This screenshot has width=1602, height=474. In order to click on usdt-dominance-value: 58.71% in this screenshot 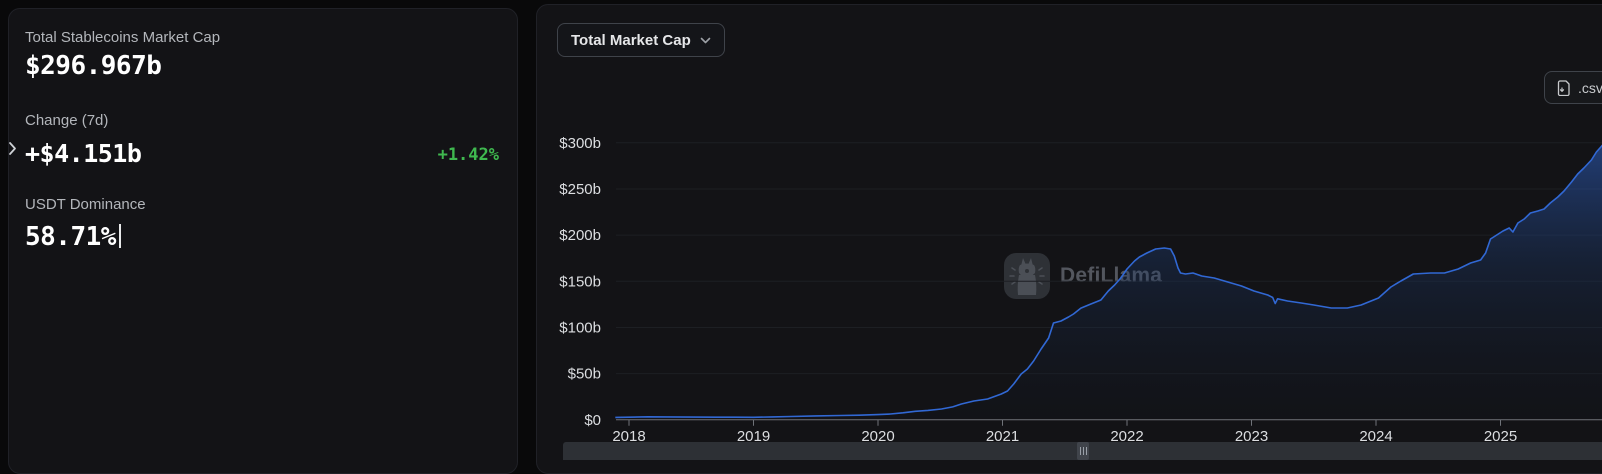, I will do `click(73, 237)`.